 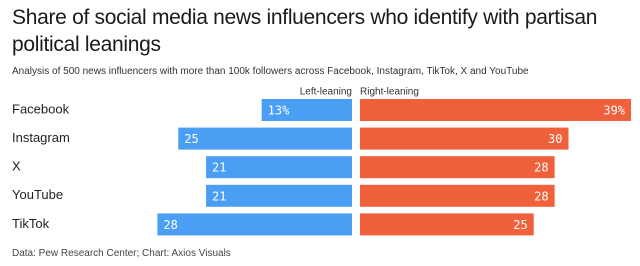 What do you see at coordinates (389, 92) in the screenshot?
I see `legend-label: Right-leaning` at bounding box center [389, 92].